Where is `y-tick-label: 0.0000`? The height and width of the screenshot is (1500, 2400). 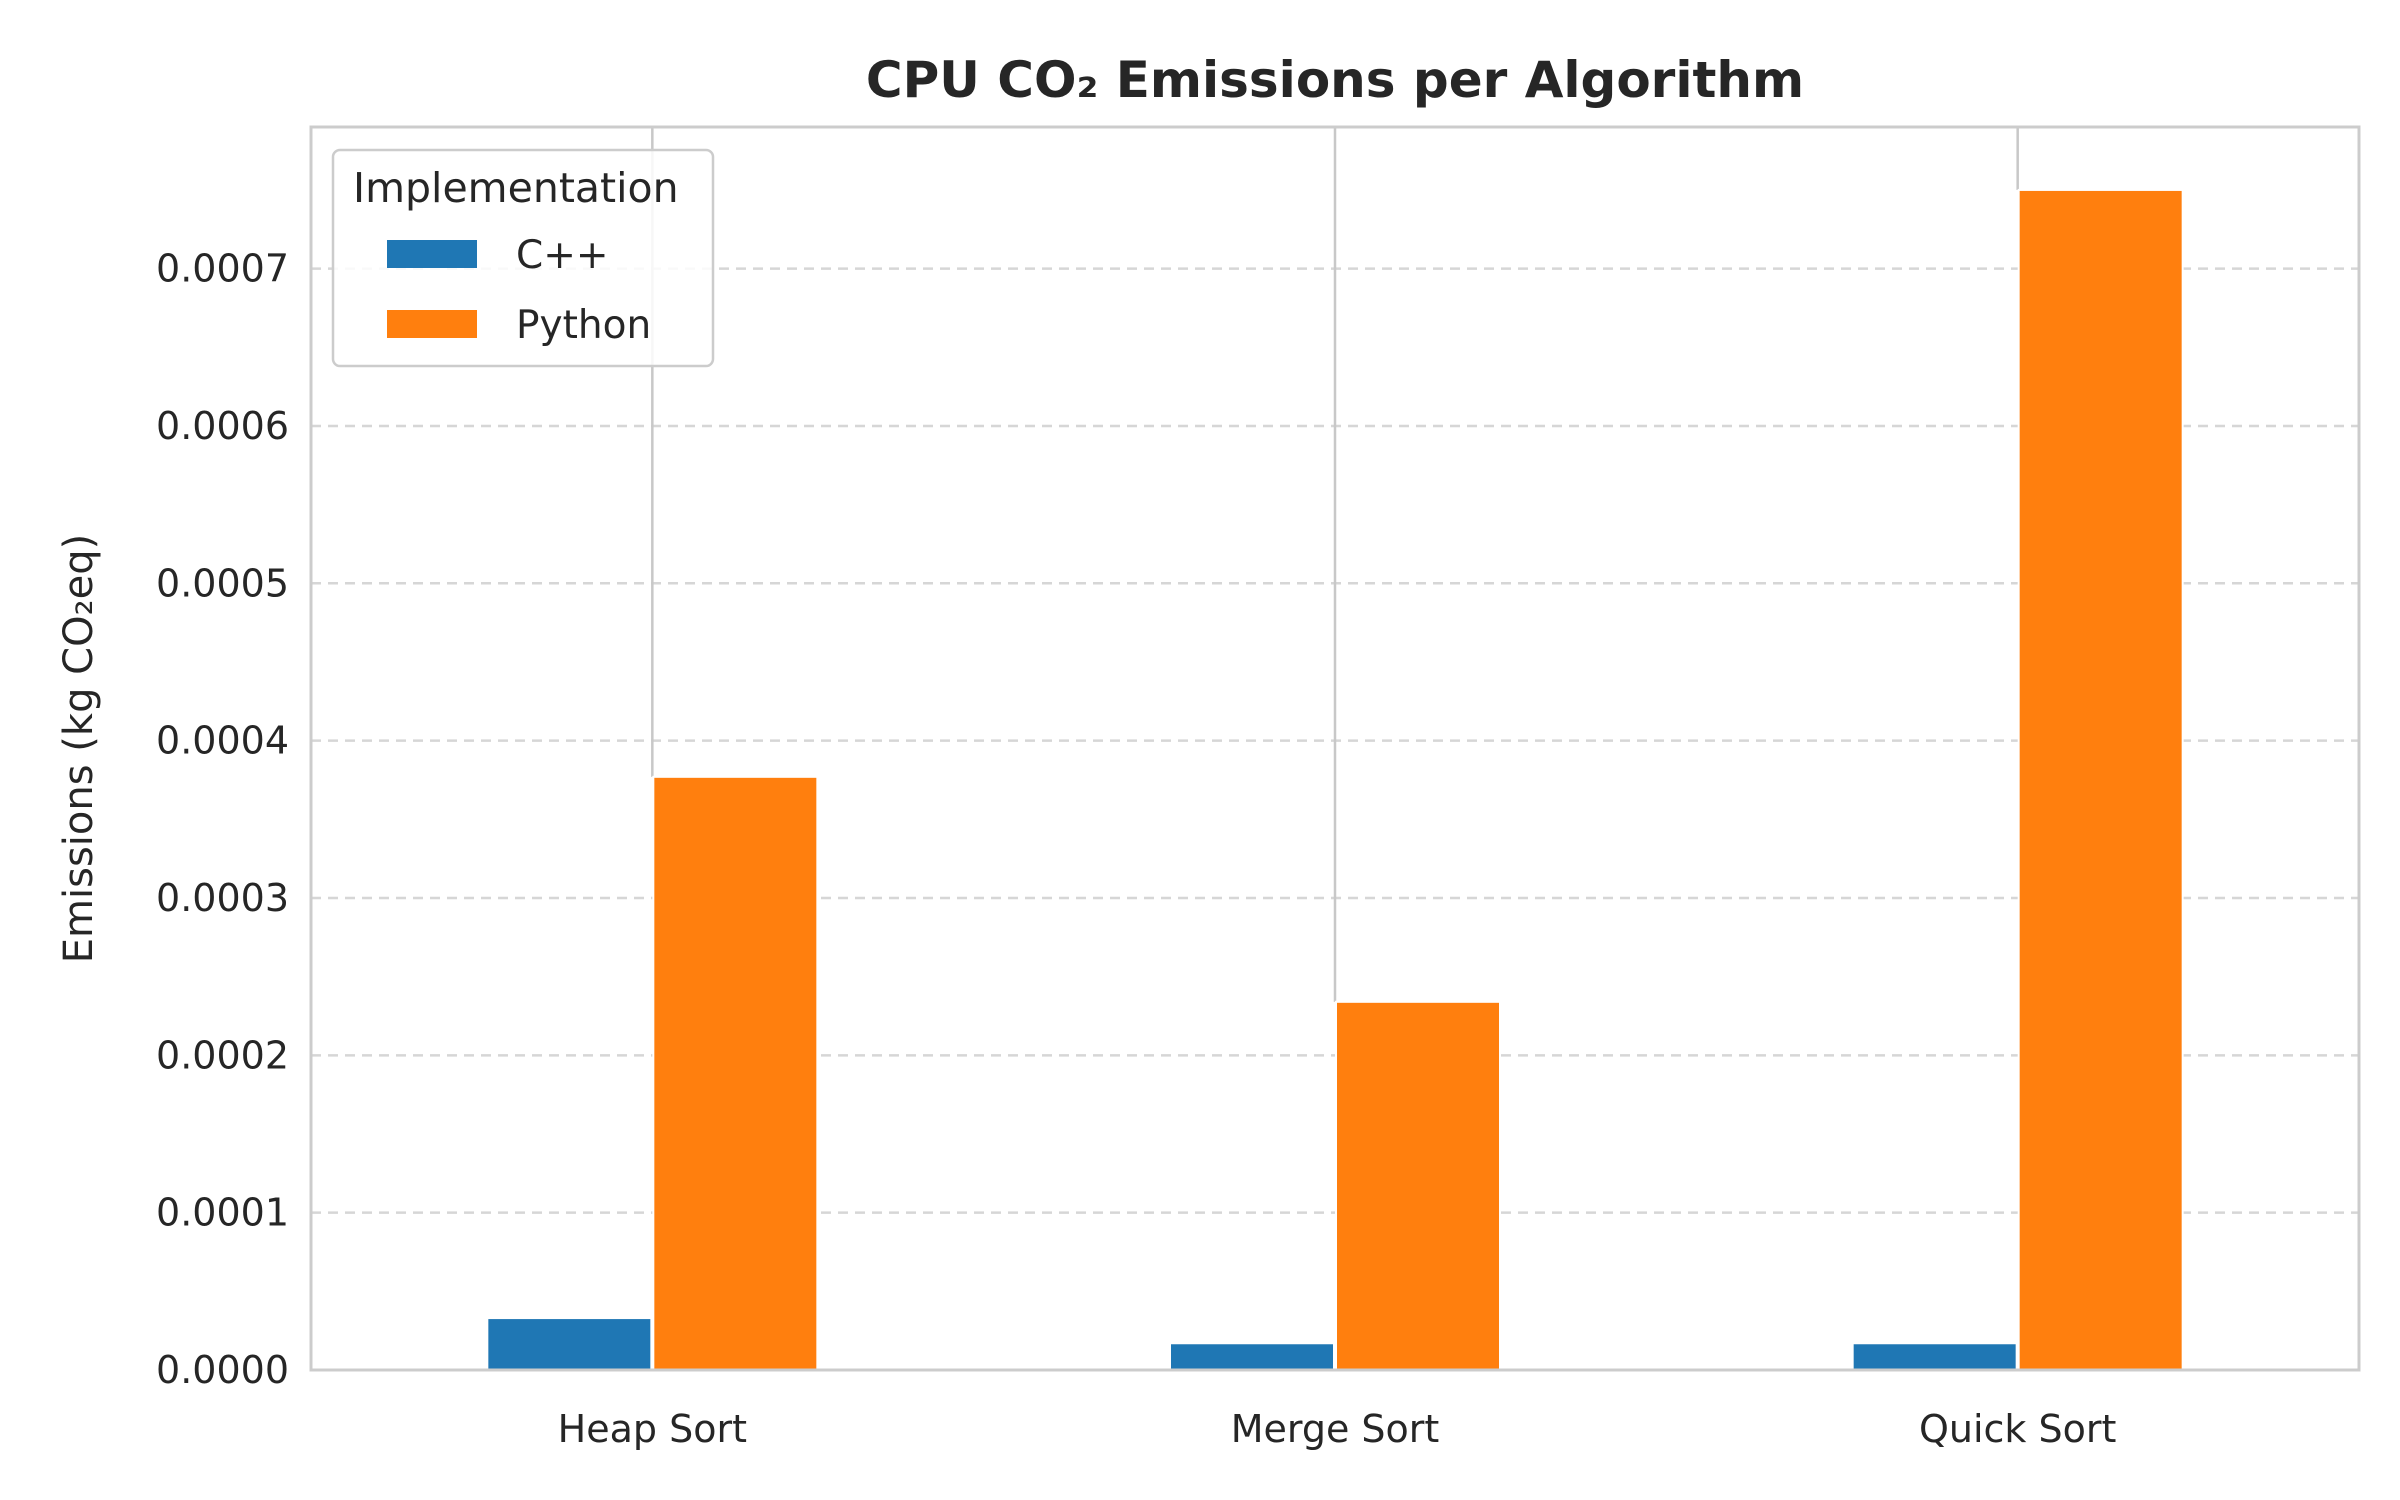 y-tick-label: 0.0000 is located at coordinates (222, 1370).